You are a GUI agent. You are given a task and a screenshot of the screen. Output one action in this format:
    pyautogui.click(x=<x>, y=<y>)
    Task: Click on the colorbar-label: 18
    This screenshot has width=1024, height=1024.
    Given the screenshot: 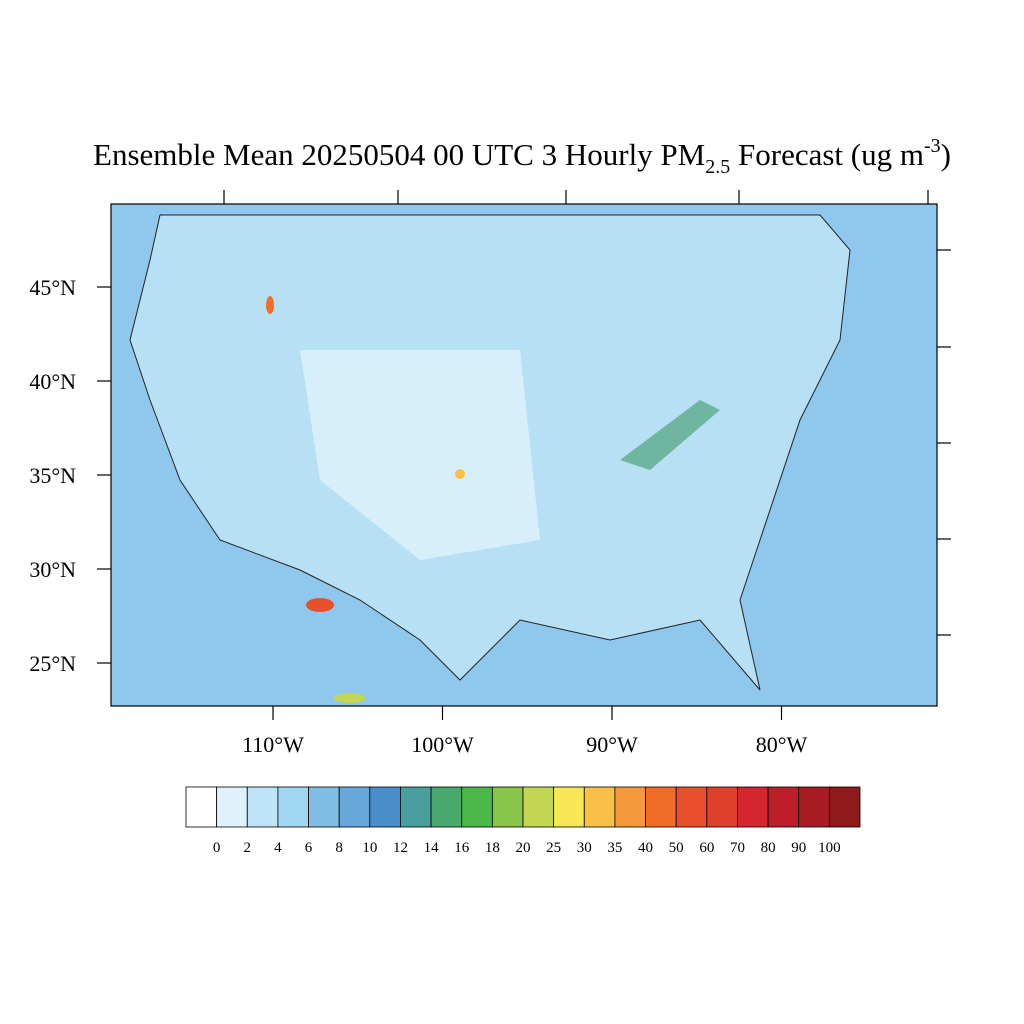 What is the action you would take?
    pyautogui.click(x=492, y=848)
    